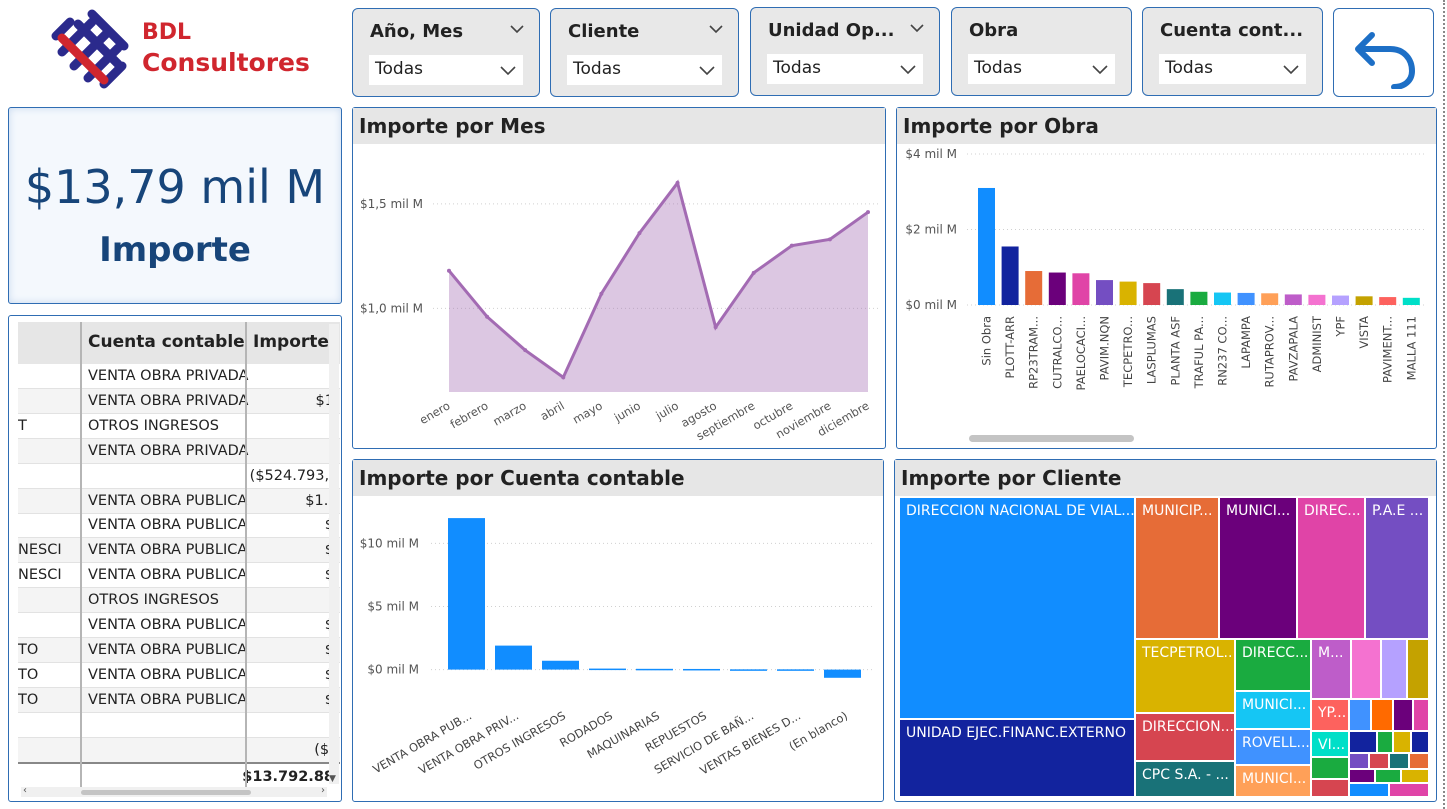 The height and width of the screenshot is (809, 1447). What do you see at coordinates (179, 401) in the screenshot?
I see `table-row: VENTA OBRA PRIVADA $1` at bounding box center [179, 401].